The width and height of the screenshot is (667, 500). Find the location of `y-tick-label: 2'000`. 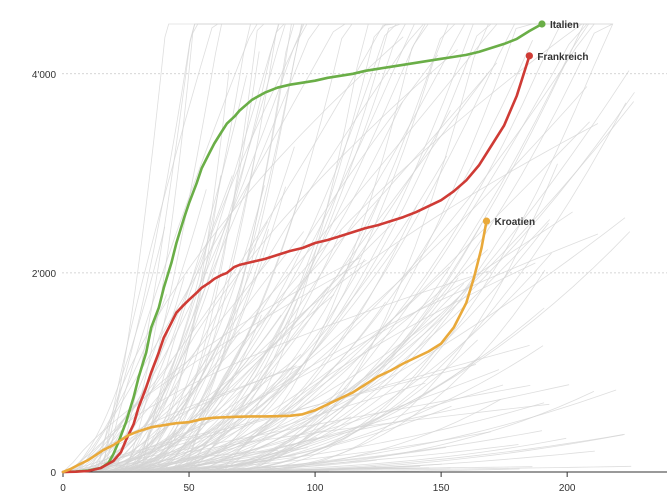

y-tick-label: 2'000 is located at coordinates (44, 274).